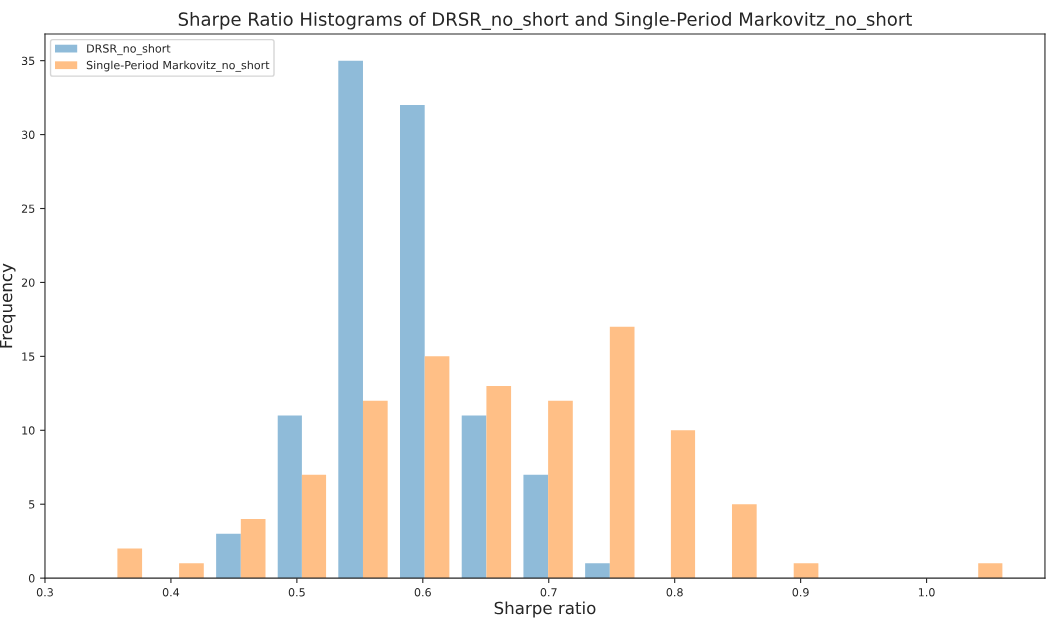 The width and height of the screenshot is (1046, 619). I want to click on chart-title: Sharpe Ratio Histograms of DRSR_no_short and Single-Period Markovitz_no_short, so click(545, 20).